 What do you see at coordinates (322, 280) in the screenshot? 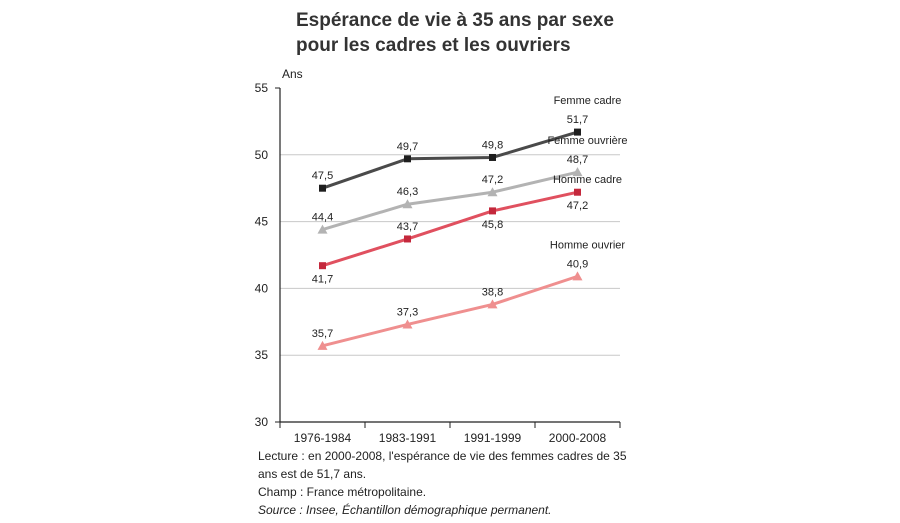
I see `data-label: 41,7` at bounding box center [322, 280].